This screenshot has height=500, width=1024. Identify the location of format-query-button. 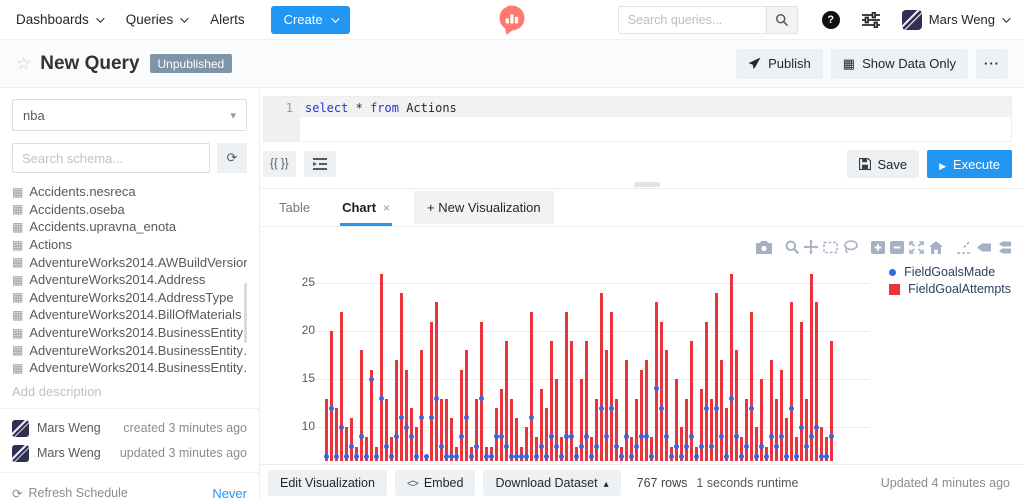
(319, 164).